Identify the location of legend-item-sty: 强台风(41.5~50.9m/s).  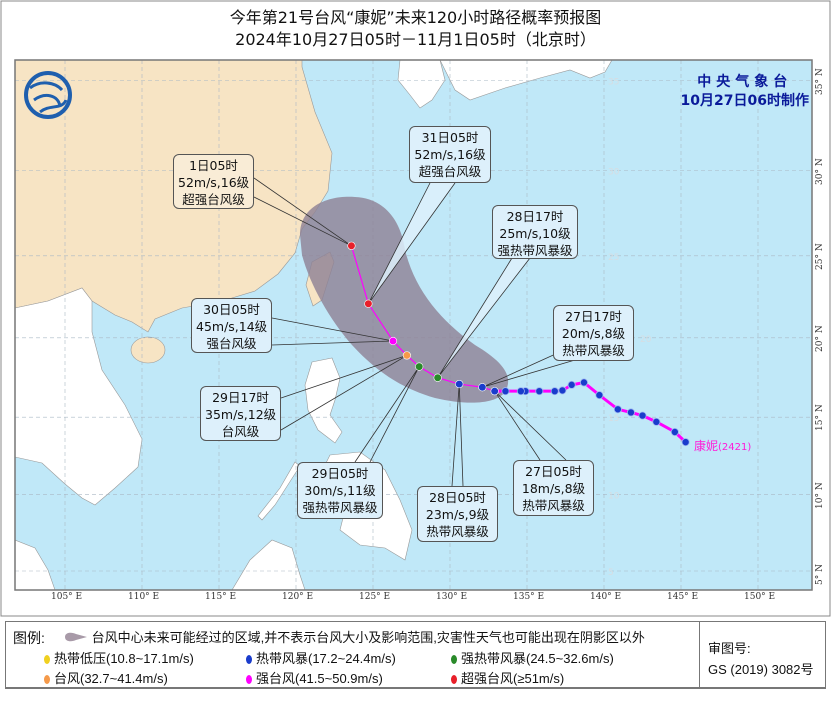
(314, 679).